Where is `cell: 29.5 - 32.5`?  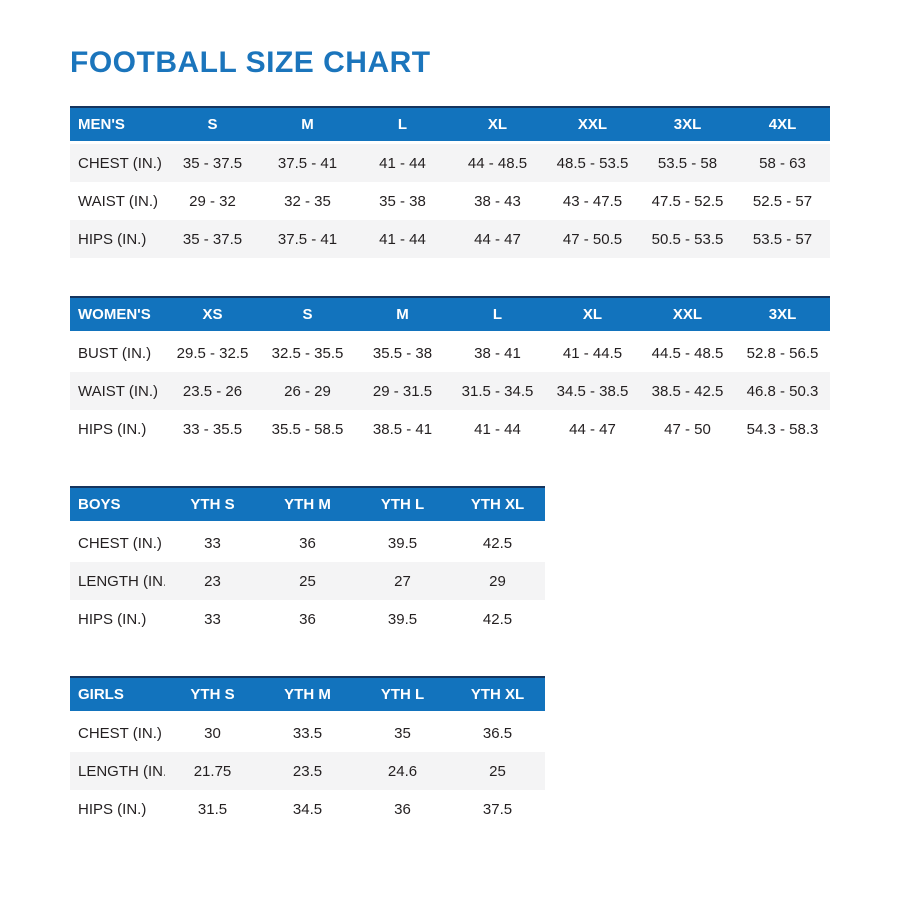 cell: 29.5 - 32.5 is located at coordinates (212, 353).